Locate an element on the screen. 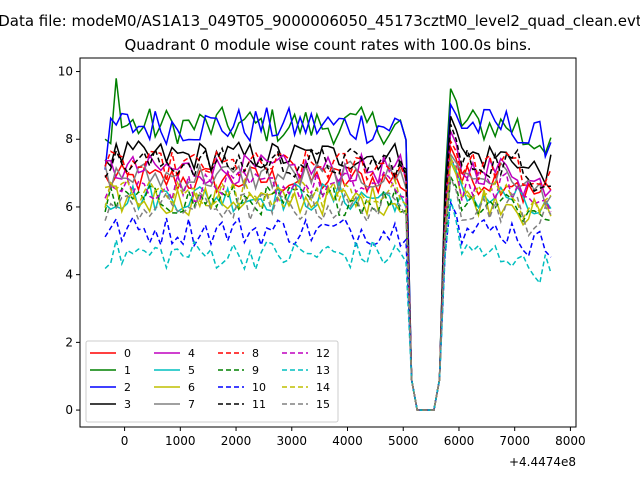 The height and width of the screenshot is (480, 640). x-axis: 0 1000 2000 3000 4000 5000 6000 7000 8000 is located at coordinates (353, 437).